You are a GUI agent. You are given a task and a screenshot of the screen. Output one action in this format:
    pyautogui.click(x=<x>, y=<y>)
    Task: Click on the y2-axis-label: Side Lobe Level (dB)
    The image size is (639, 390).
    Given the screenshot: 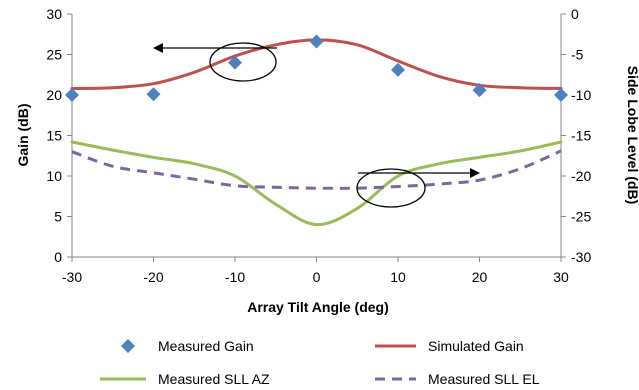 What is the action you would take?
    pyautogui.click(x=632, y=135)
    